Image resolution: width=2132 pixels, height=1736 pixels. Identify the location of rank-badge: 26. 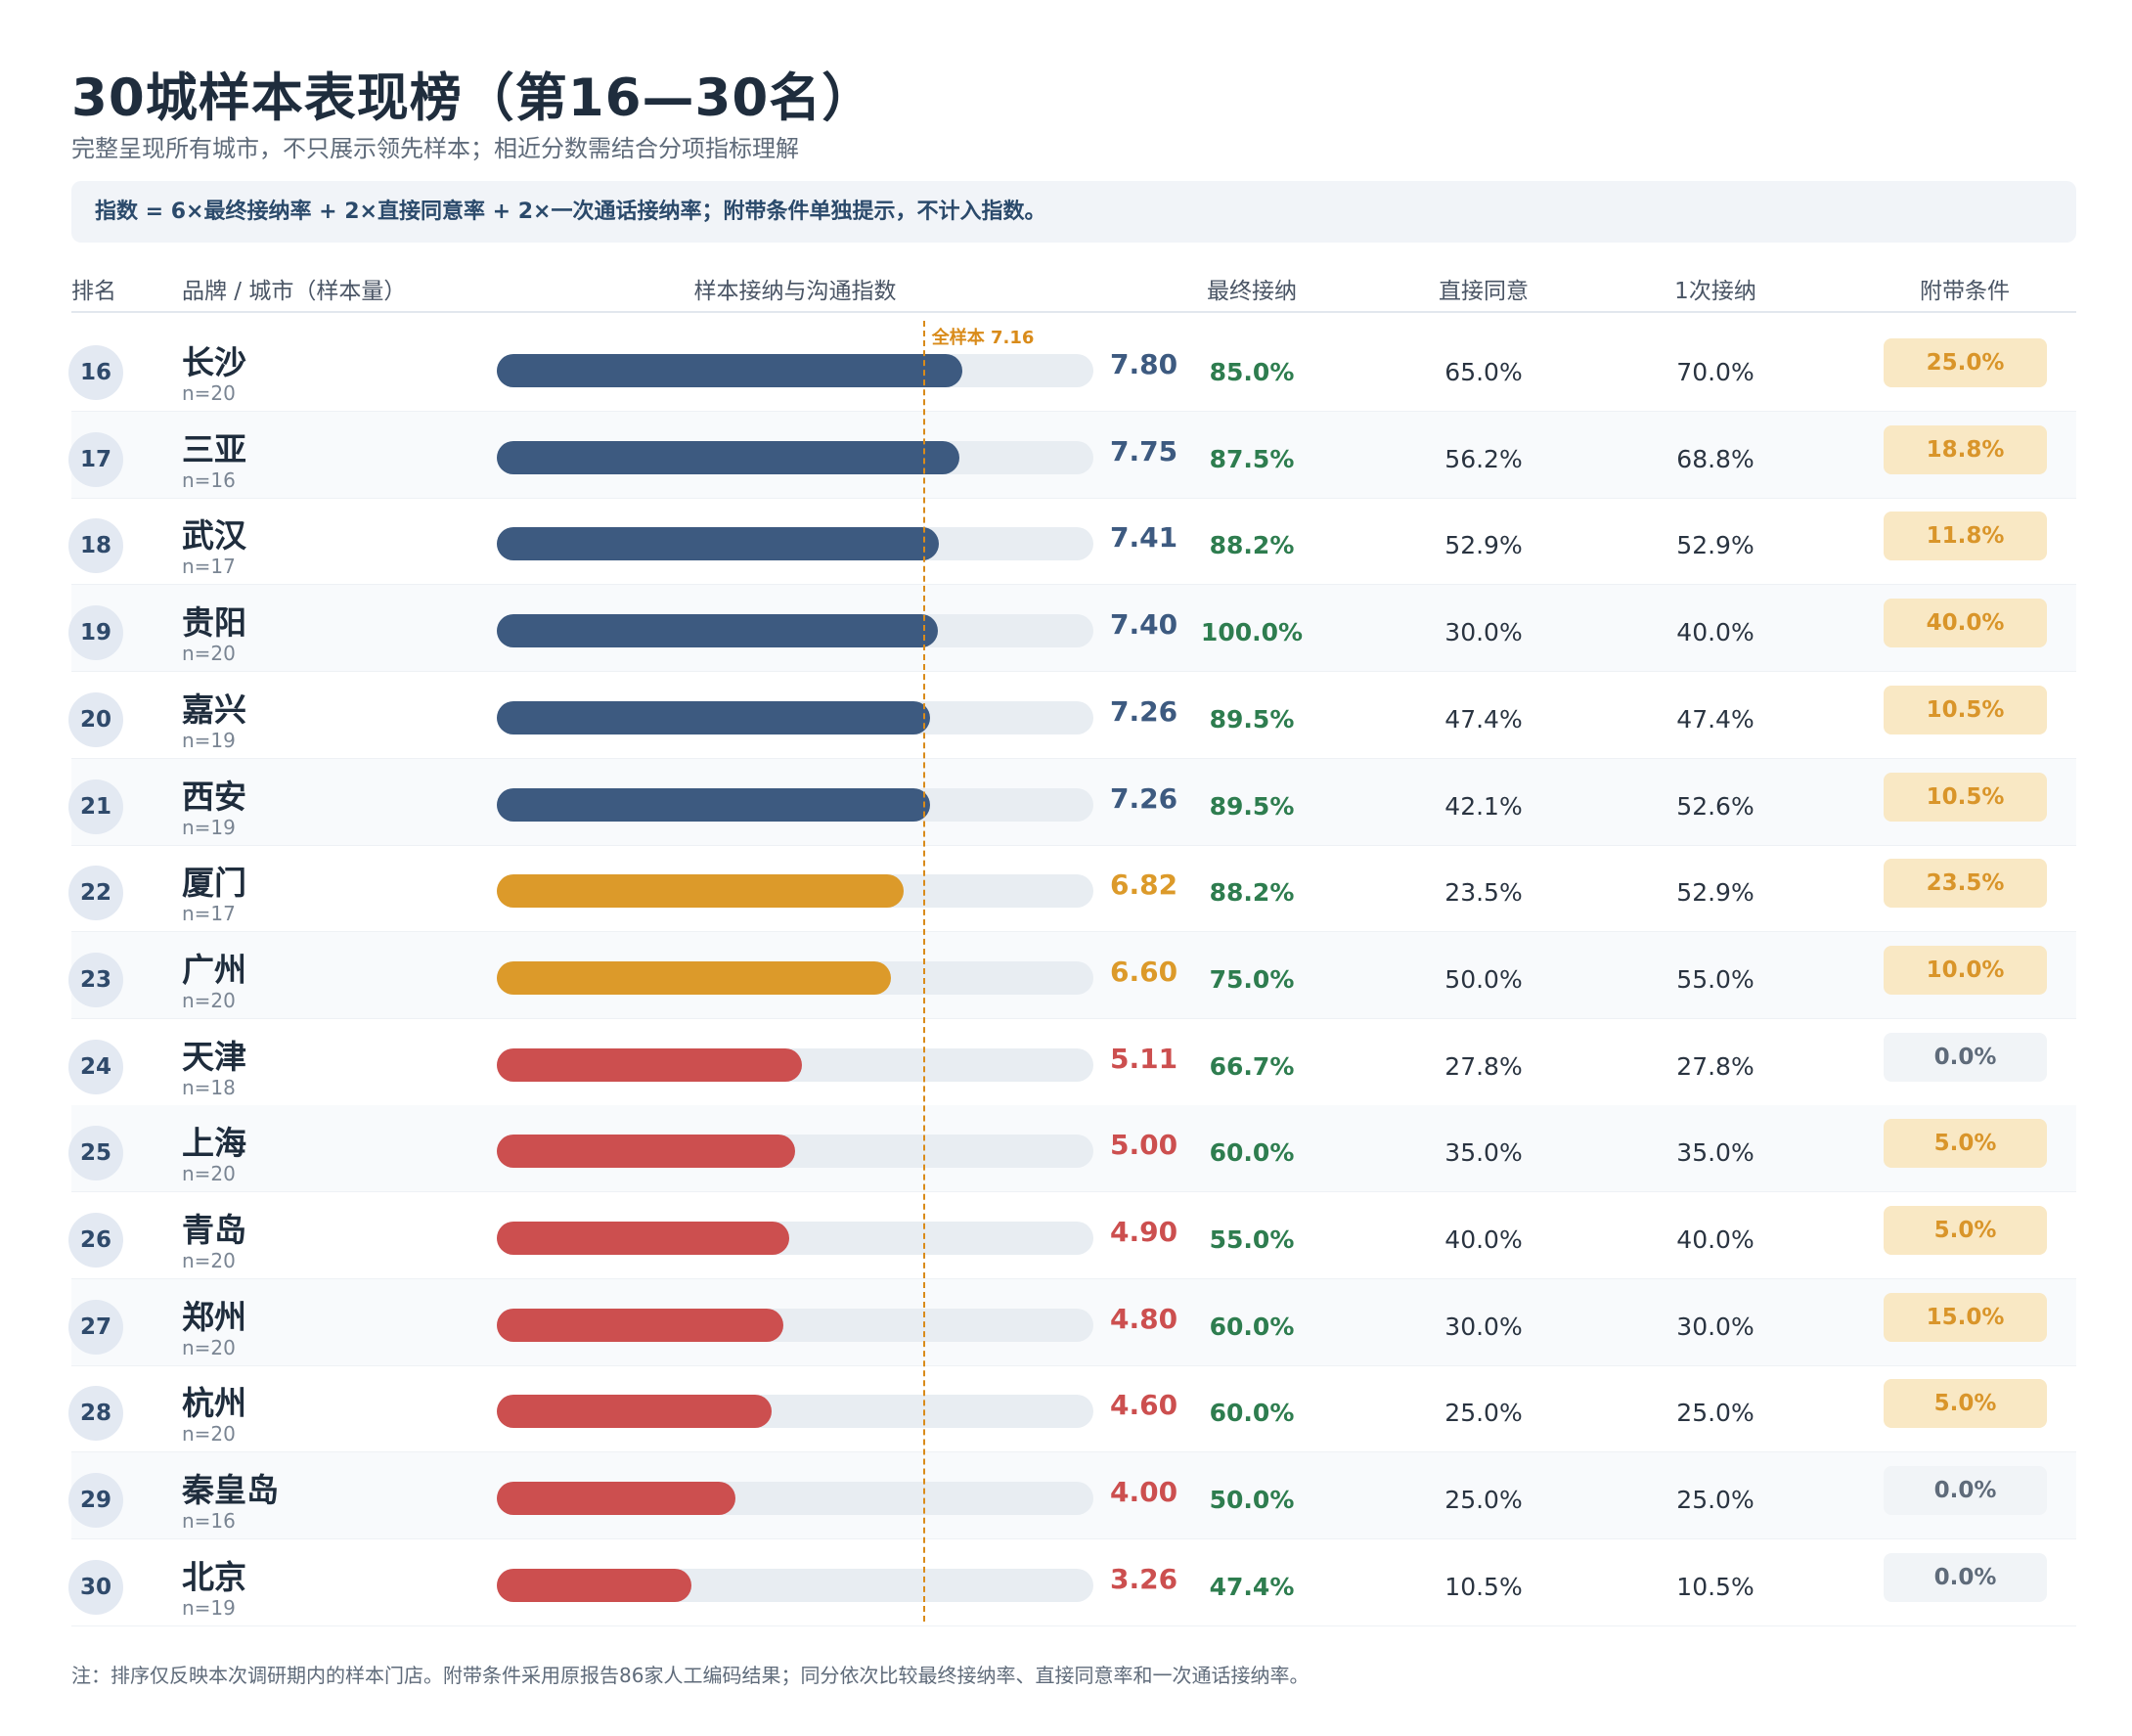
(95, 1240).